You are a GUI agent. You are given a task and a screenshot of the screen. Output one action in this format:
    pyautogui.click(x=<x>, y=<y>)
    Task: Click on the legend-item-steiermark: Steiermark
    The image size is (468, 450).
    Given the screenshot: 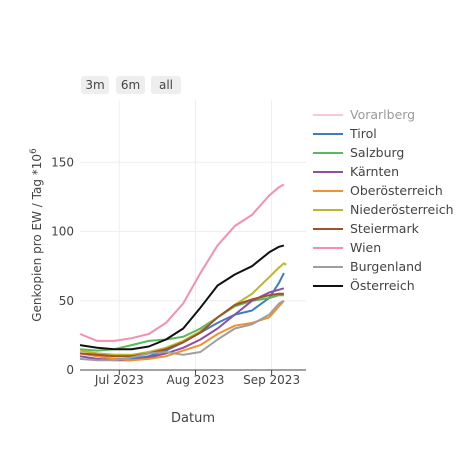 What is the action you would take?
    pyautogui.click(x=383, y=228)
    